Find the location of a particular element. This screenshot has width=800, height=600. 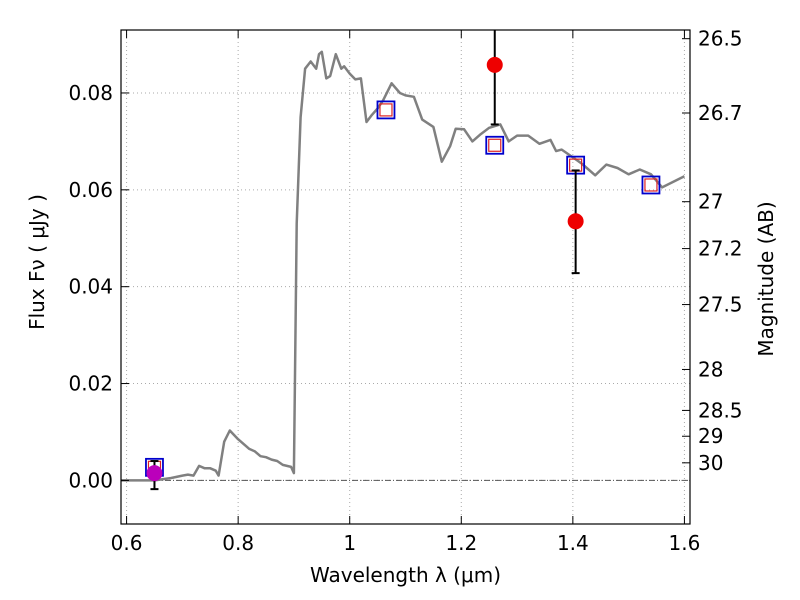

x-tick-label: 0.6 is located at coordinates (127, 543).